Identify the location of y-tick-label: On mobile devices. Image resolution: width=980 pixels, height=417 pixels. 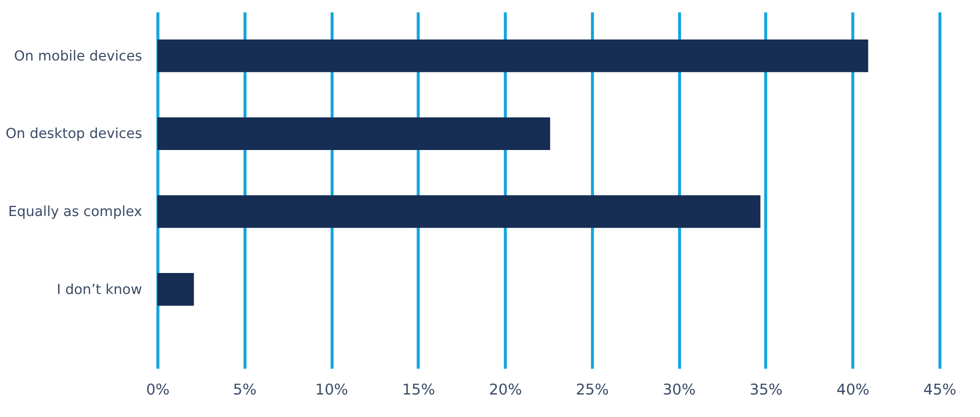
(78, 56).